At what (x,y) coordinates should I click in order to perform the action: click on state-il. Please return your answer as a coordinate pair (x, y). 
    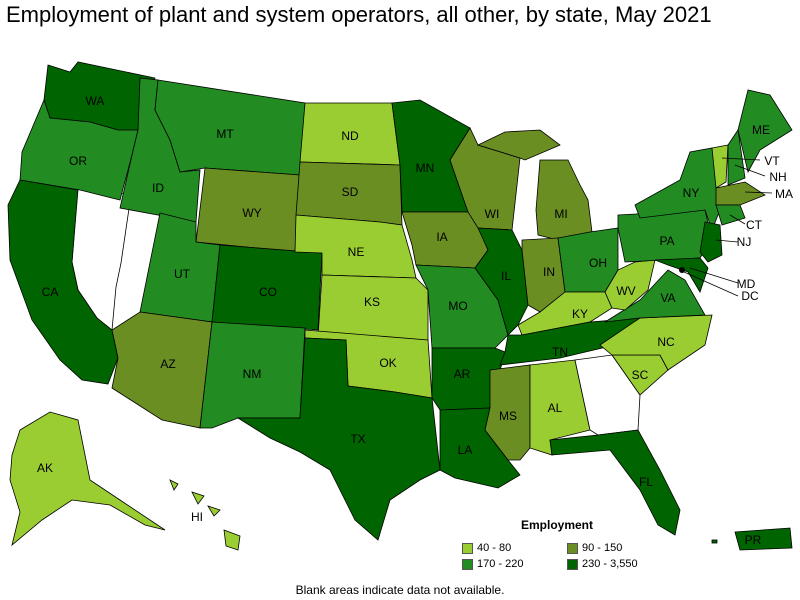
    Looking at the image, I should click on (501, 281).